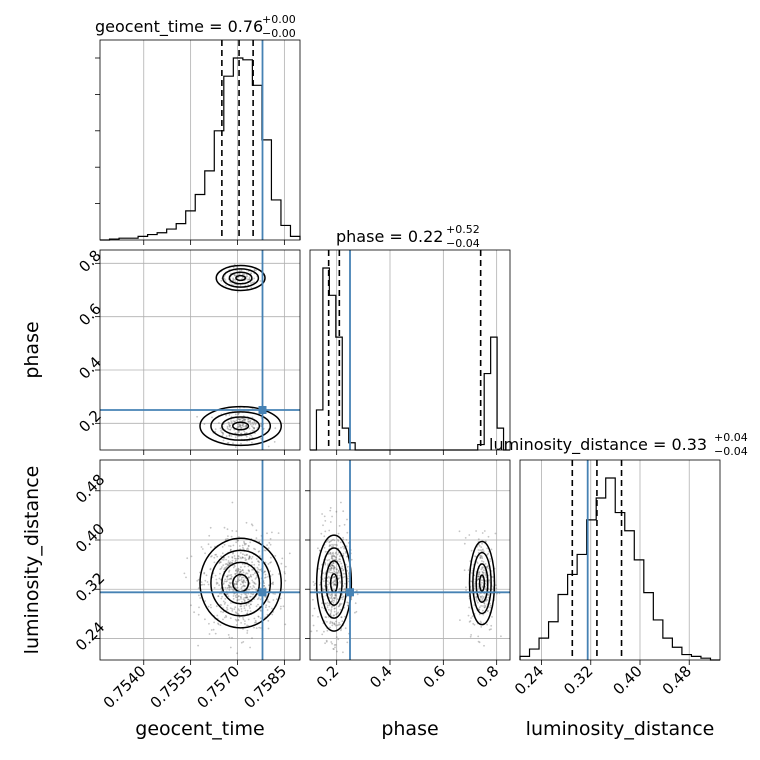 This screenshot has width=760, height=760. I want to click on panel-luminosity-distance-grid, so click(615, 560).